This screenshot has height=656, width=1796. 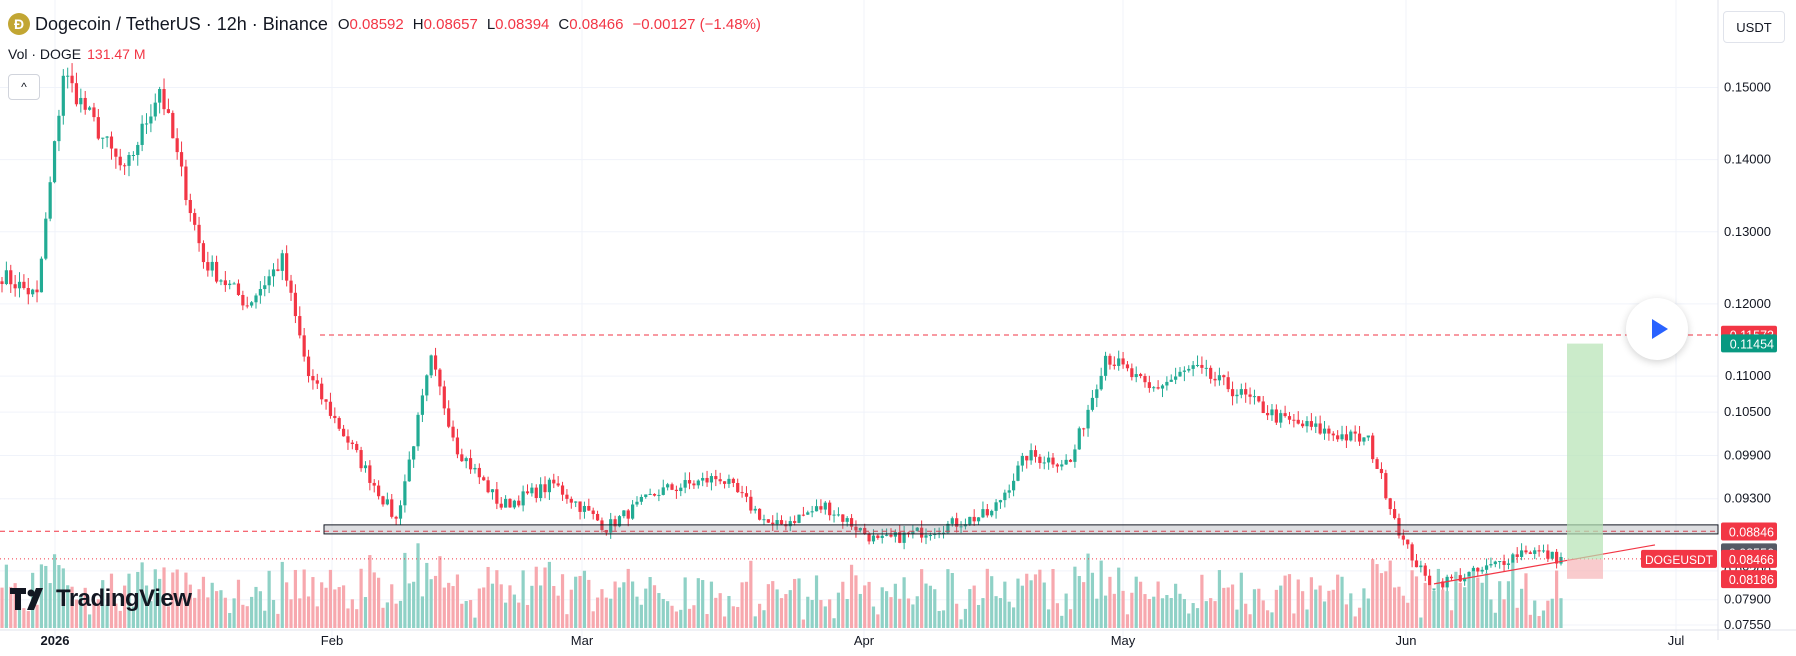 I want to click on tradingview-logo: TradingView, so click(x=101, y=599).